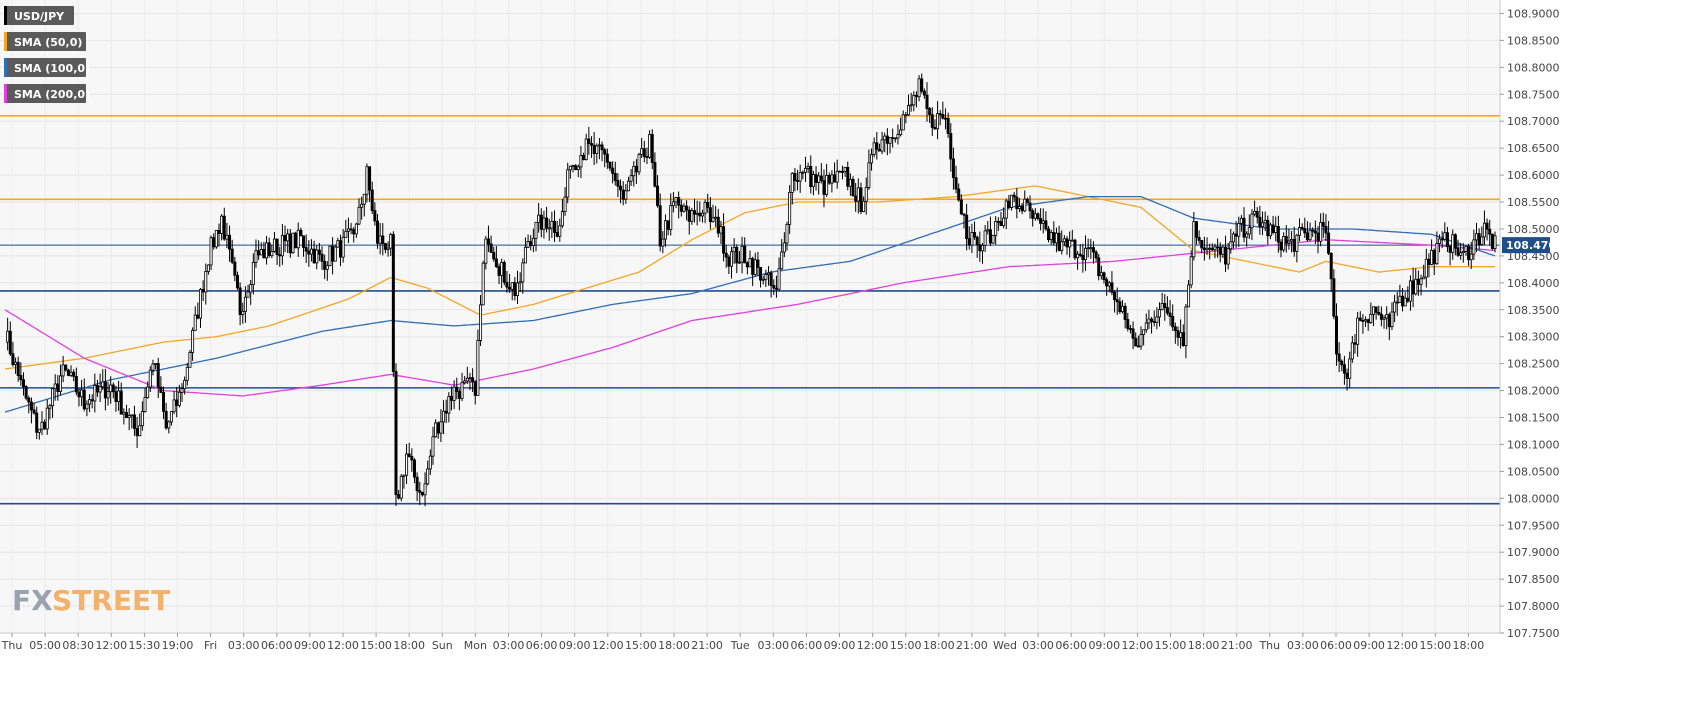  What do you see at coordinates (1533, 310) in the screenshot?
I see `y-tick-label: 108.3500` at bounding box center [1533, 310].